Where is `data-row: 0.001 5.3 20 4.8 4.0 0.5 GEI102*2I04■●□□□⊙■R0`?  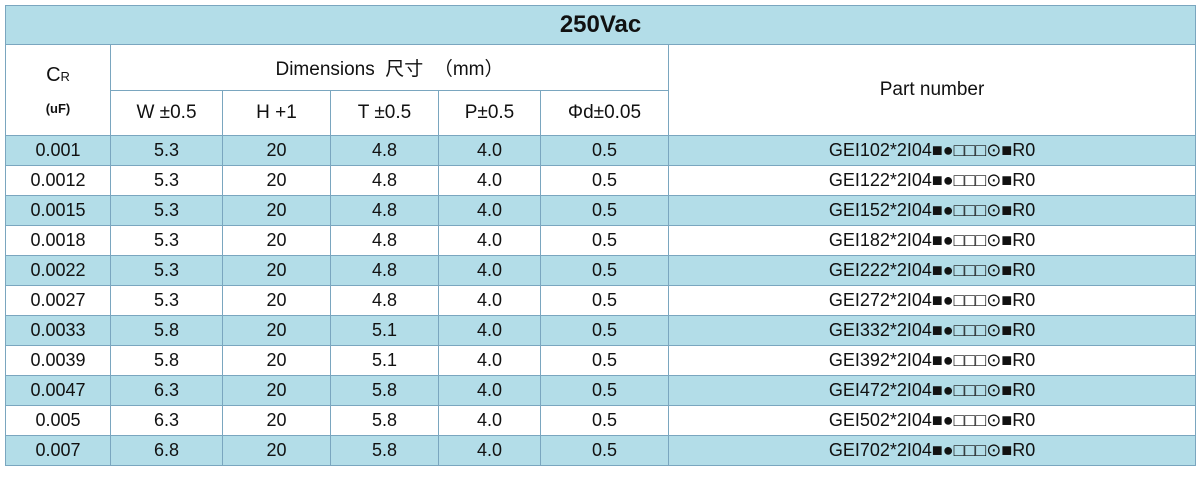 data-row: 0.001 5.3 20 4.8 4.0 0.5 GEI102*2I04■●□□□⊙■R0 is located at coordinates (601, 150).